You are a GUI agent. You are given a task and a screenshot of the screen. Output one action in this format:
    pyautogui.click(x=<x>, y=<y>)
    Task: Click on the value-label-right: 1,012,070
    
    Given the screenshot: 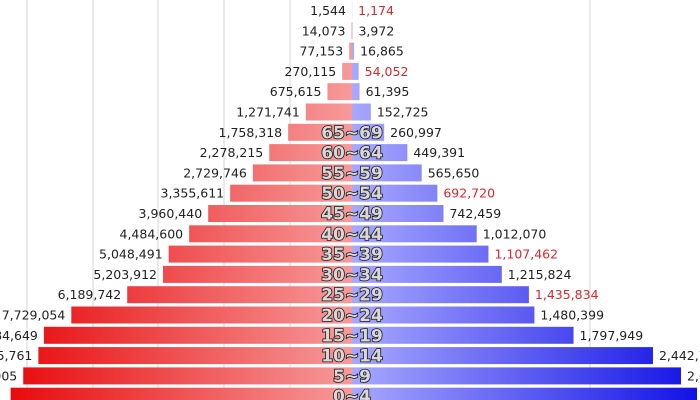 What is the action you would take?
    pyautogui.click(x=515, y=233)
    